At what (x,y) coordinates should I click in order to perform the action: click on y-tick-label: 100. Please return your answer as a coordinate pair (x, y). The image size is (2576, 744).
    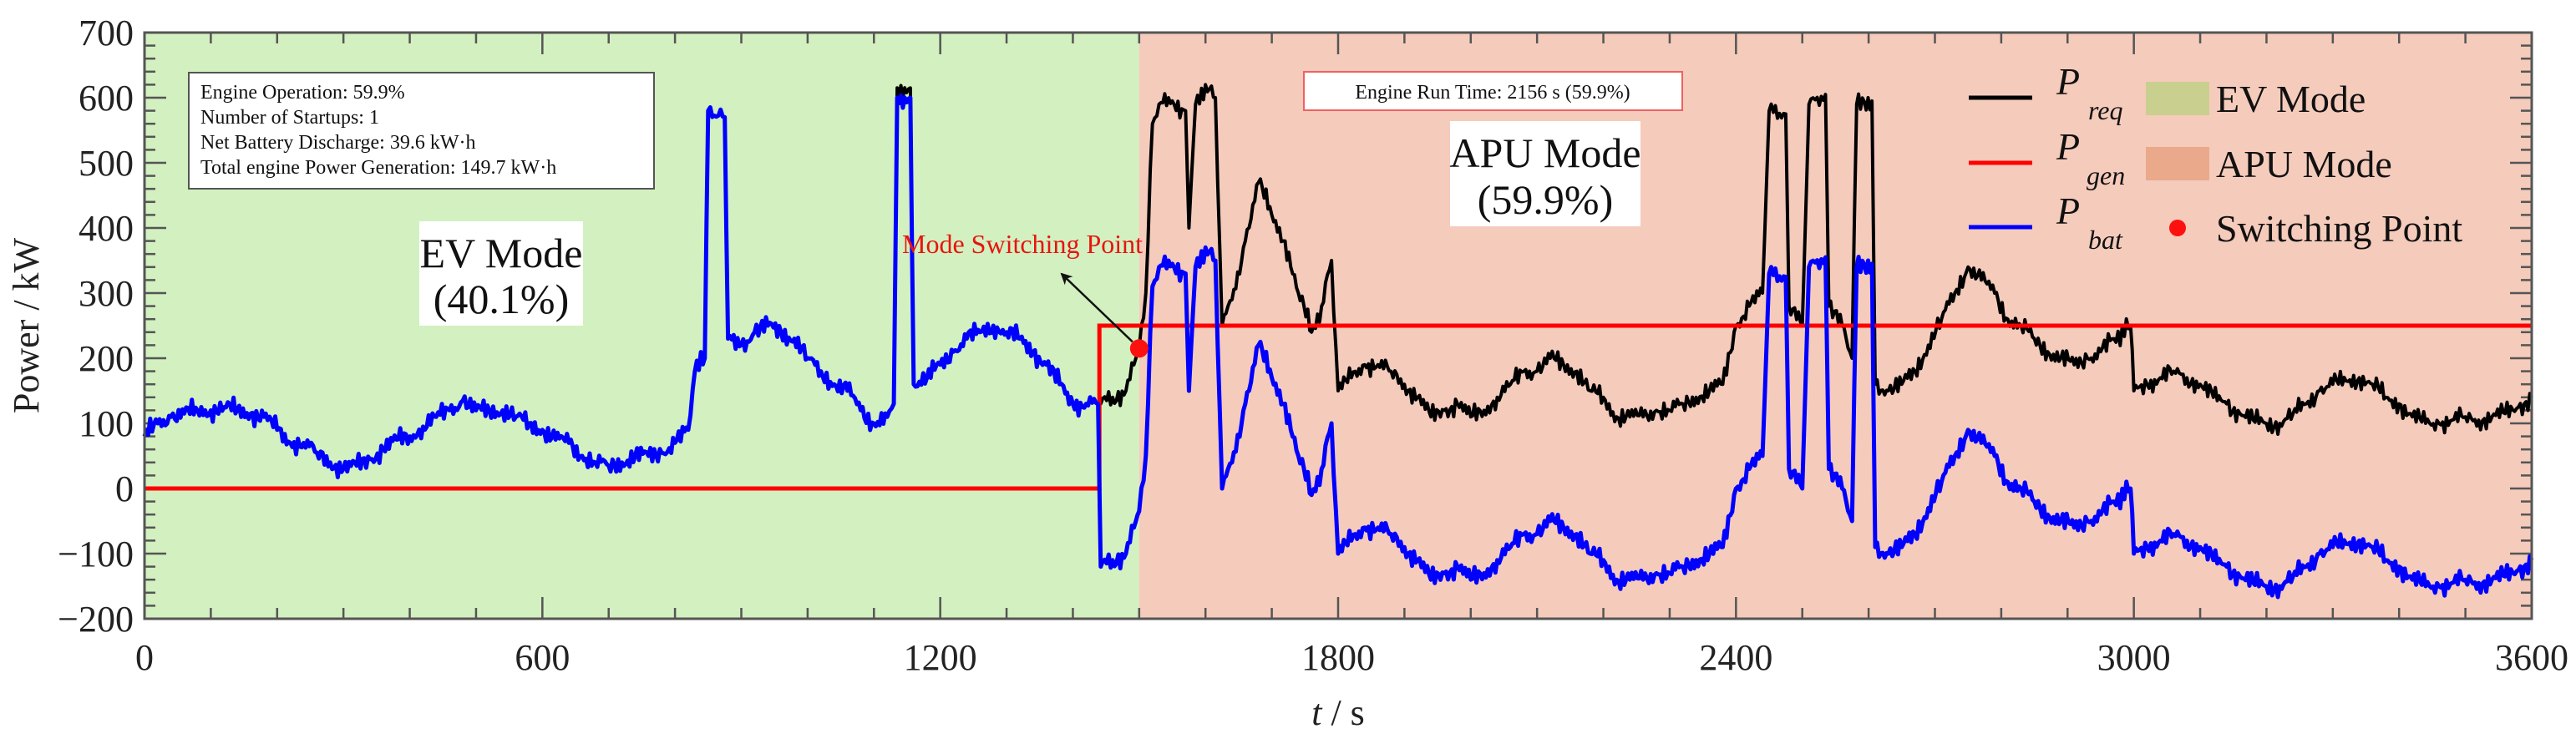
    Looking at the image, I should click on (106, 423).